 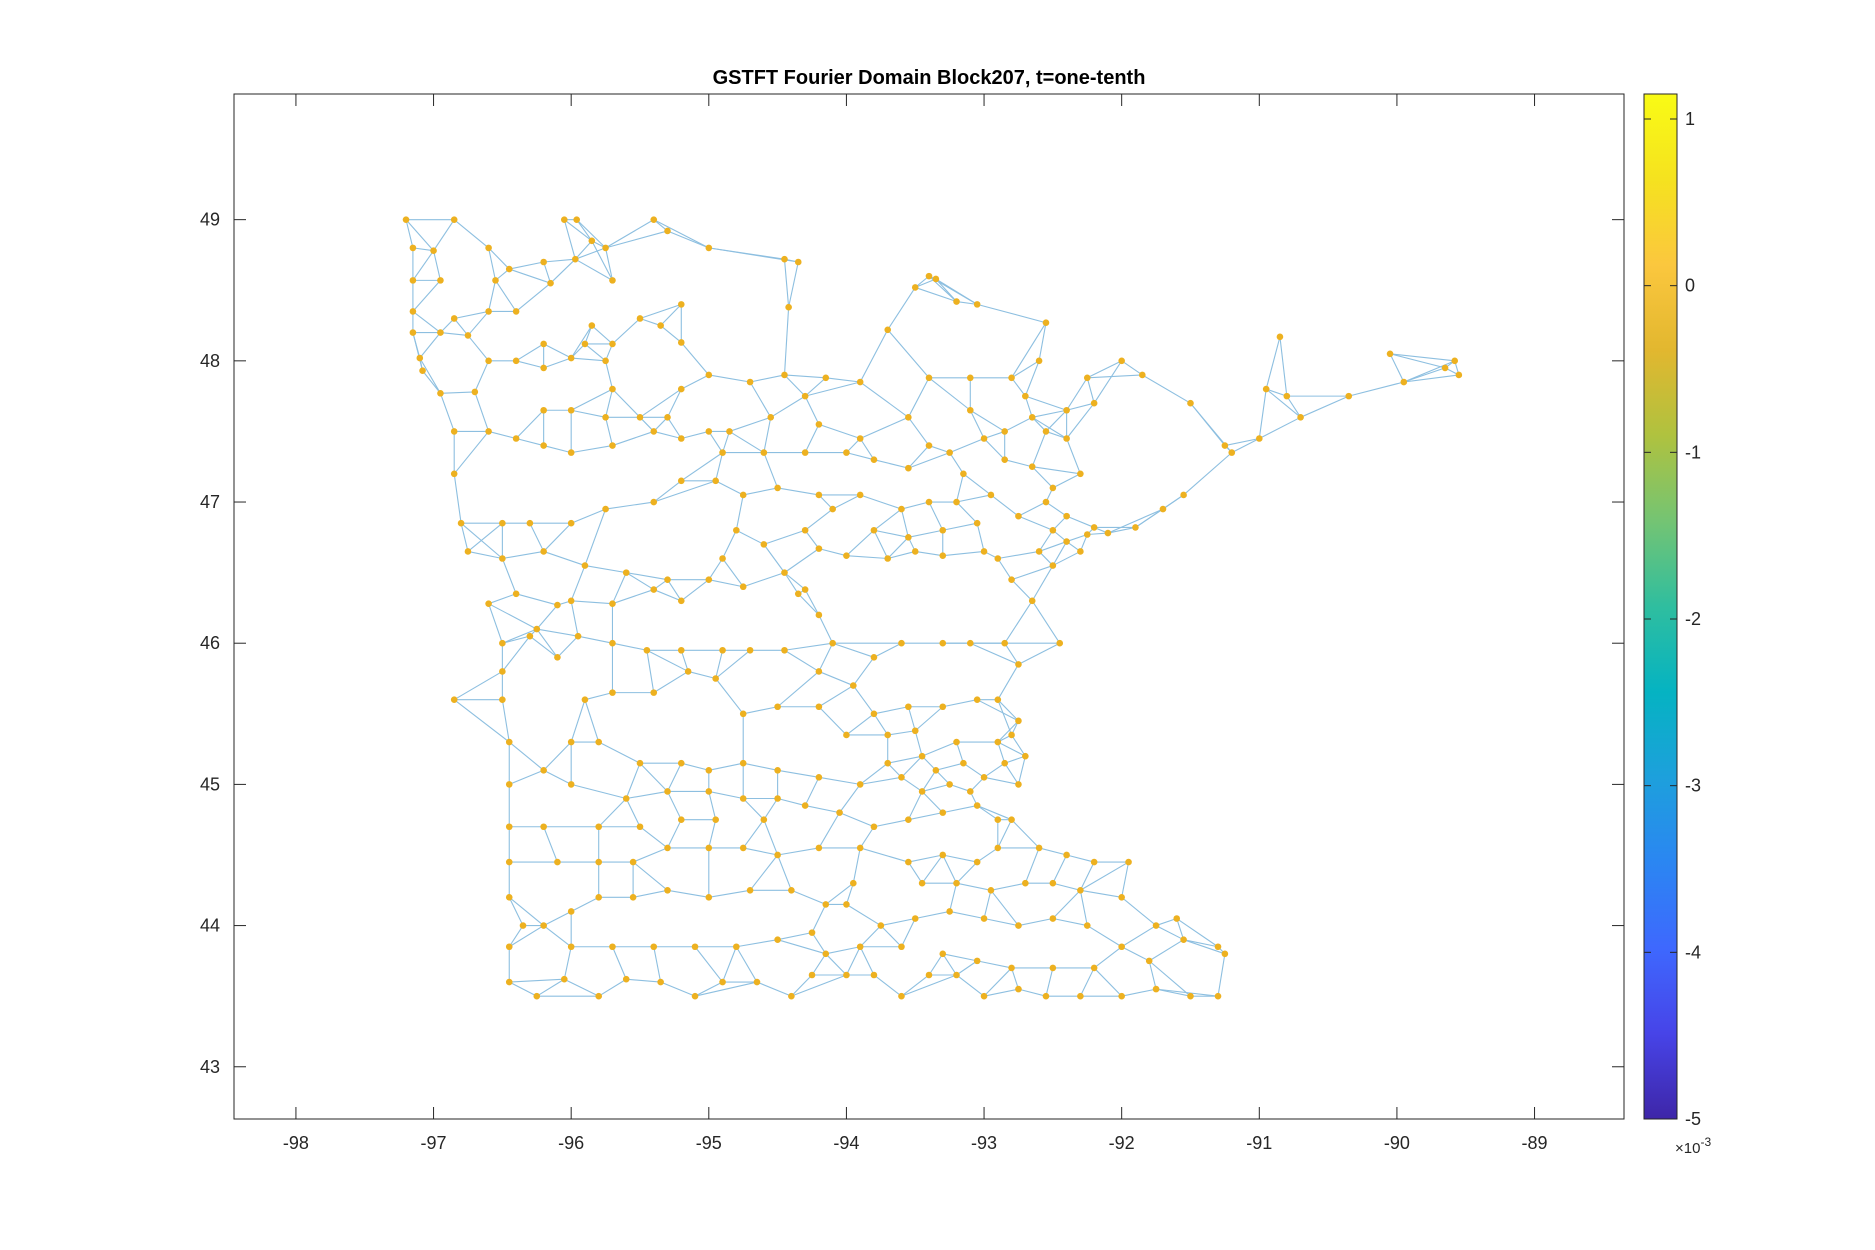 I want to click on colorbar: 10-1-2-3-4-5 ×10-3, so click(x=1677, y=625).